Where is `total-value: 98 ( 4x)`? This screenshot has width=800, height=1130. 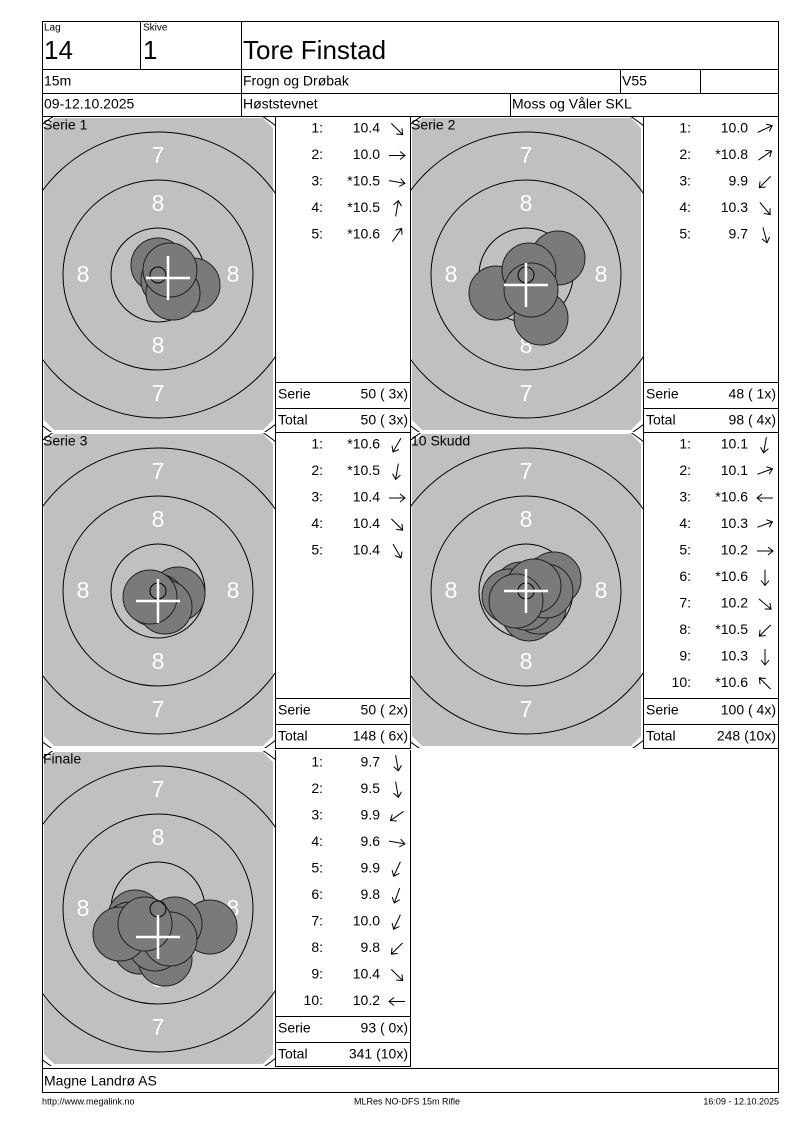
total-value: 98 ( 4x) is located at coordinates (752, 420).